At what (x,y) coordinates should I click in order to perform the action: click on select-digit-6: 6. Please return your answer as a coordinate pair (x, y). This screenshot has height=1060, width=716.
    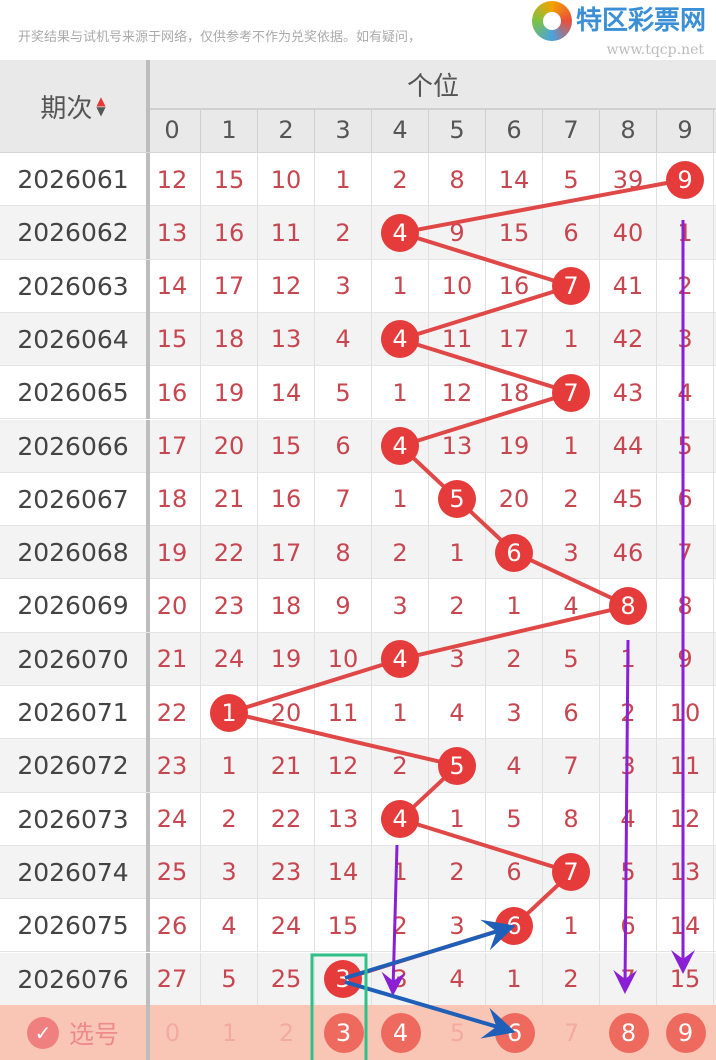
    Looking at the image, I should click on (514, 1032).